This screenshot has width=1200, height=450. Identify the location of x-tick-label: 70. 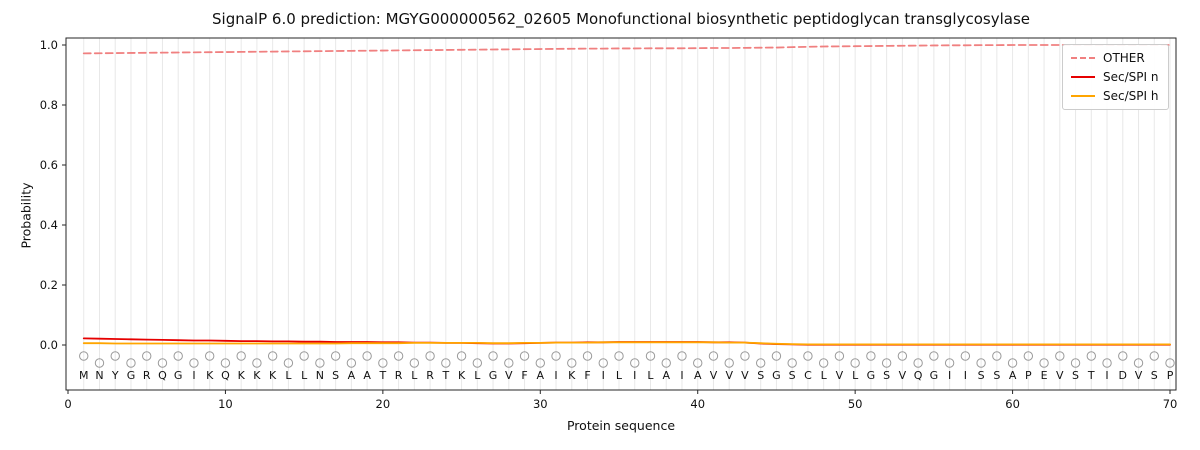
(1170, 404).